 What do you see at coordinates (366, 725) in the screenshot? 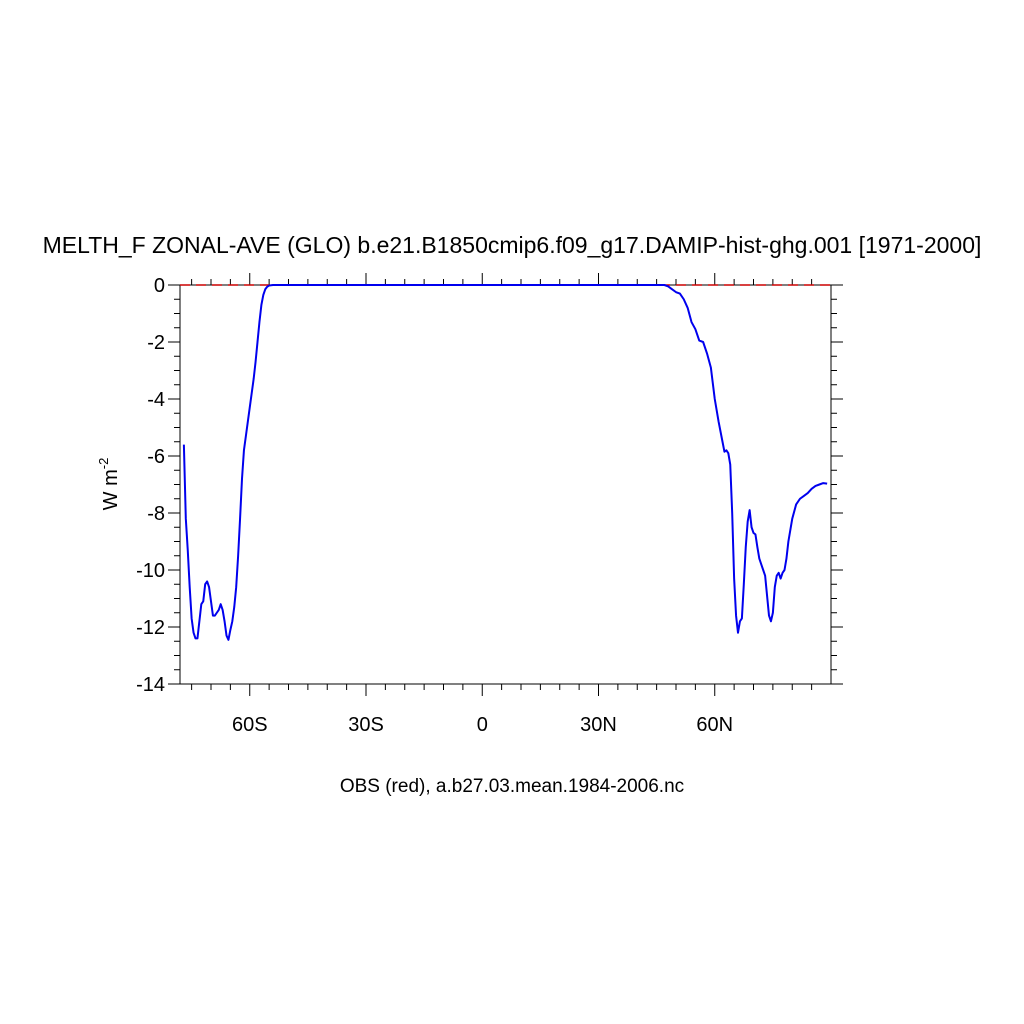
I see `x-tick-label: 30S` at bounding box center [366, 725].